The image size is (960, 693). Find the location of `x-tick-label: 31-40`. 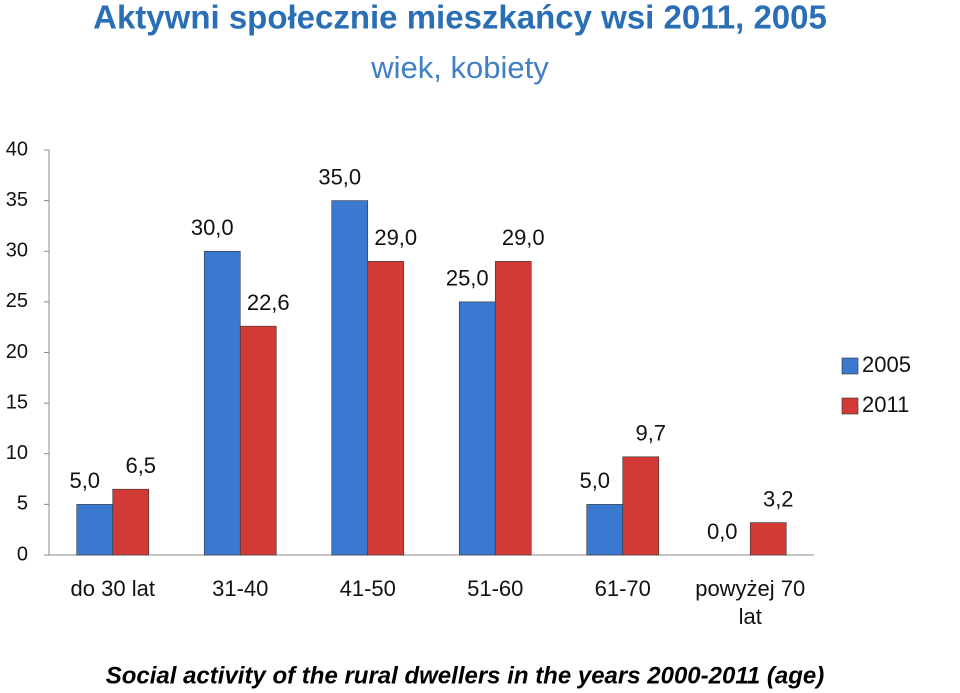

x-tick-label: 31-40 is located at coordinates (240, 588).